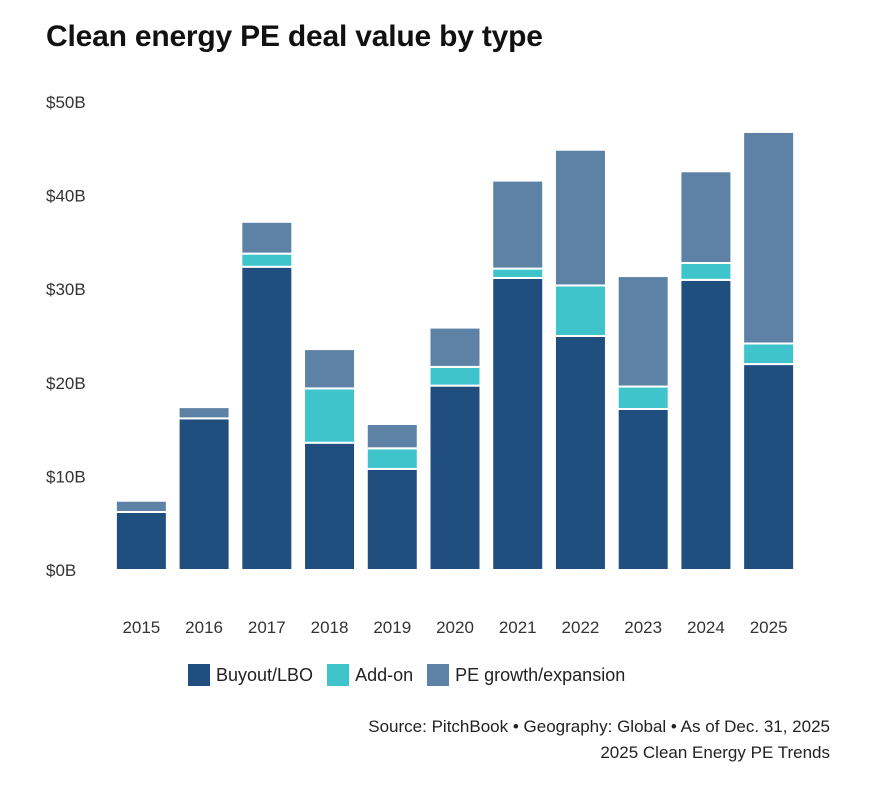 The width and height of the screenshot is (872, 810). Describe the element at coordinates (66, 102) in the screenshot. I see `y-tick-label: $50B` at that location.